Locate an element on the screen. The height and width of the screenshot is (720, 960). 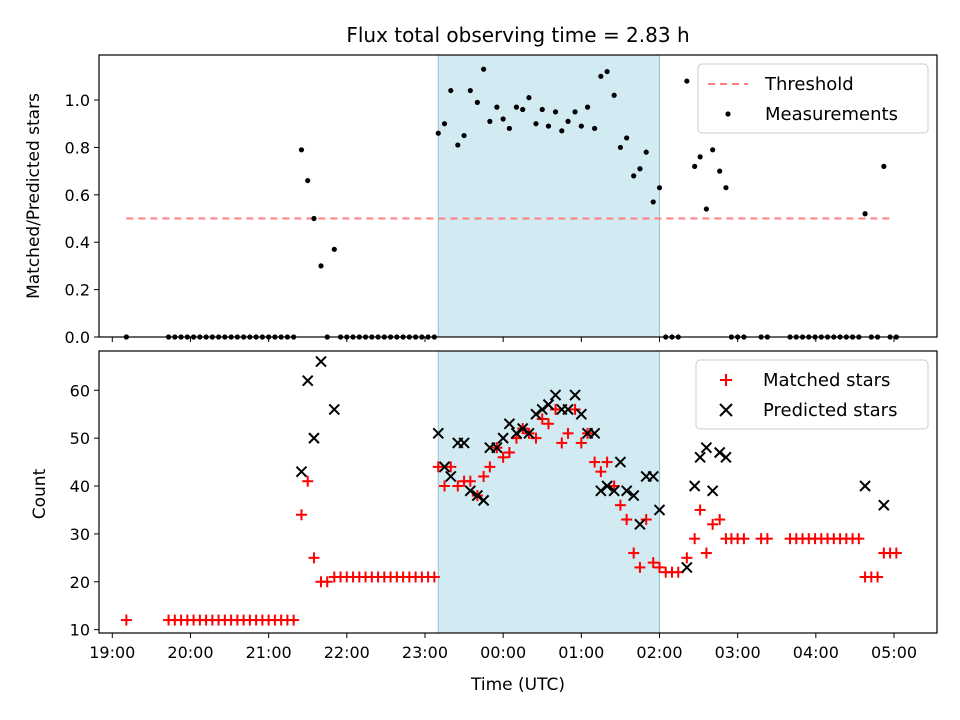
legend-matched-swatch is located at coordinates (726, 380).